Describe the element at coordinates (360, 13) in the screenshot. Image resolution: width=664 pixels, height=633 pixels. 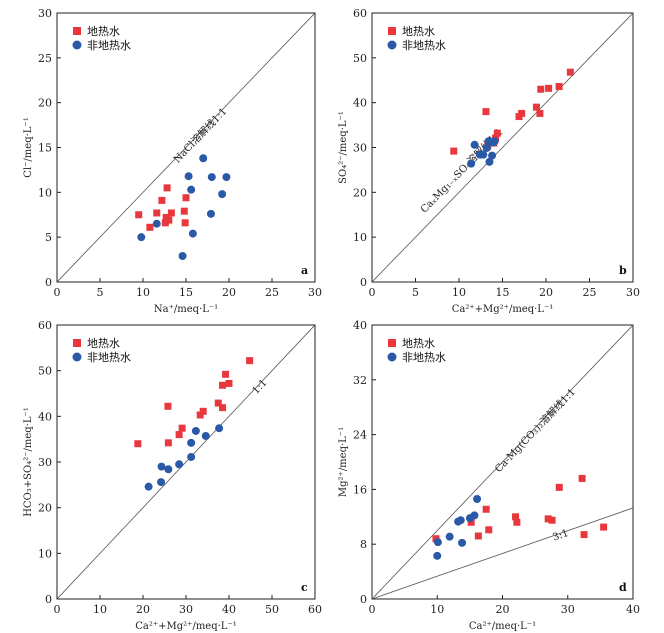
I see `y-tick-label: 60` at that location.